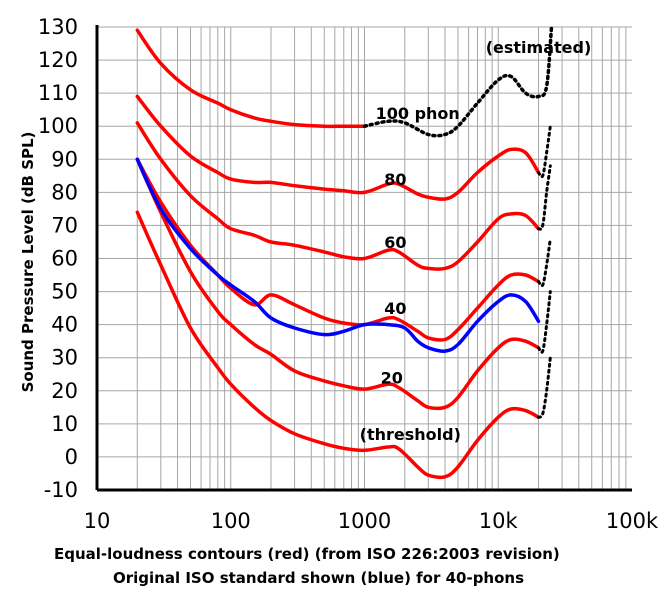 Image resolution: width=668 pixels, height=600 pixels. I want to click on series-line-estimated, so click(458, 81).